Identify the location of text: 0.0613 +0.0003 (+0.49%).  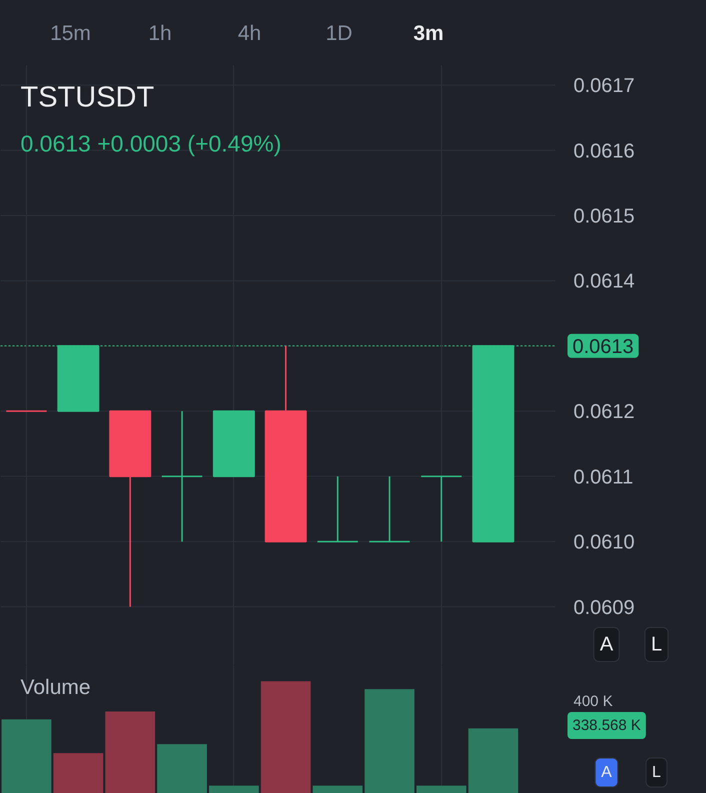
(151, 143).